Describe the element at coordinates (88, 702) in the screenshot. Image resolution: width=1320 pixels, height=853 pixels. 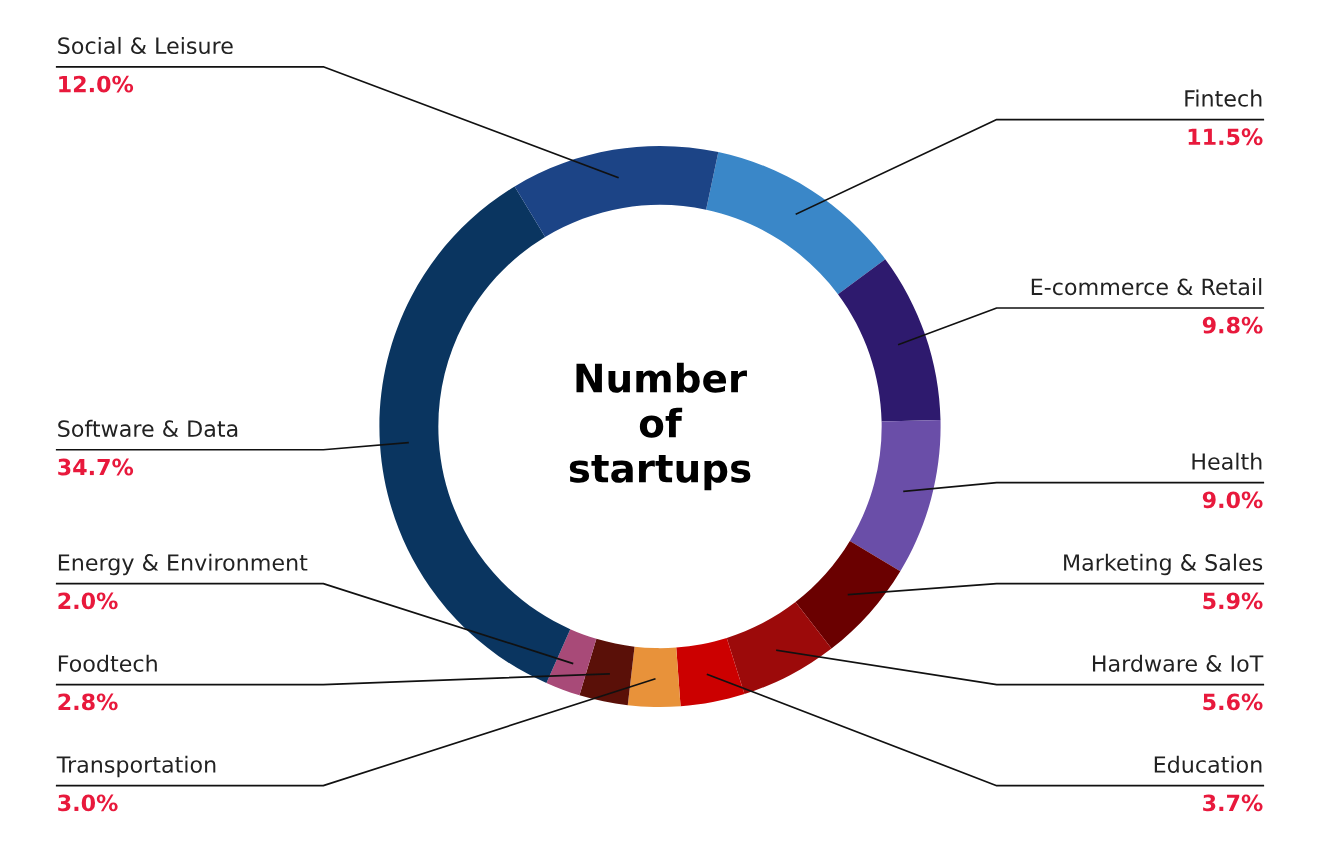
I see `data-label: 2.8%` at that location.